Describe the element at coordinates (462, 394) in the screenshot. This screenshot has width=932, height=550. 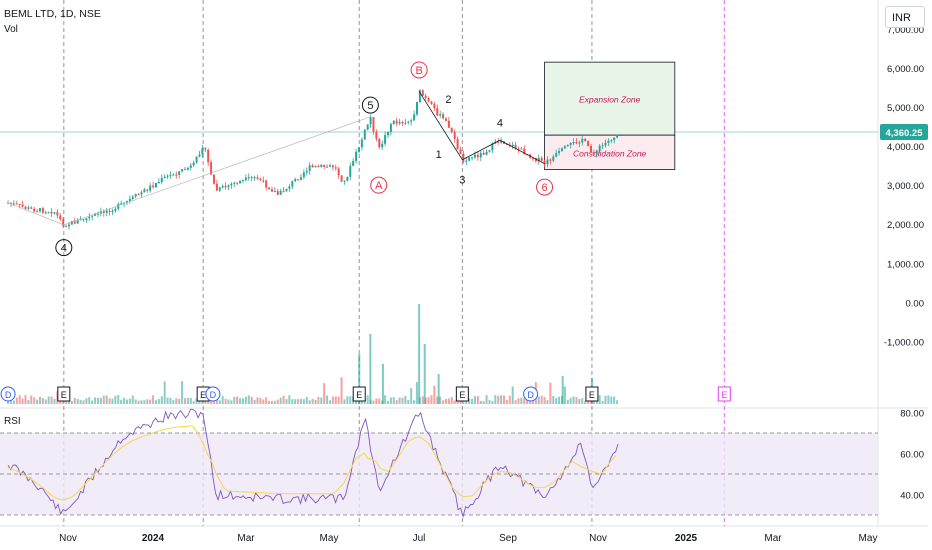
I see `earnings-marker` at that location.